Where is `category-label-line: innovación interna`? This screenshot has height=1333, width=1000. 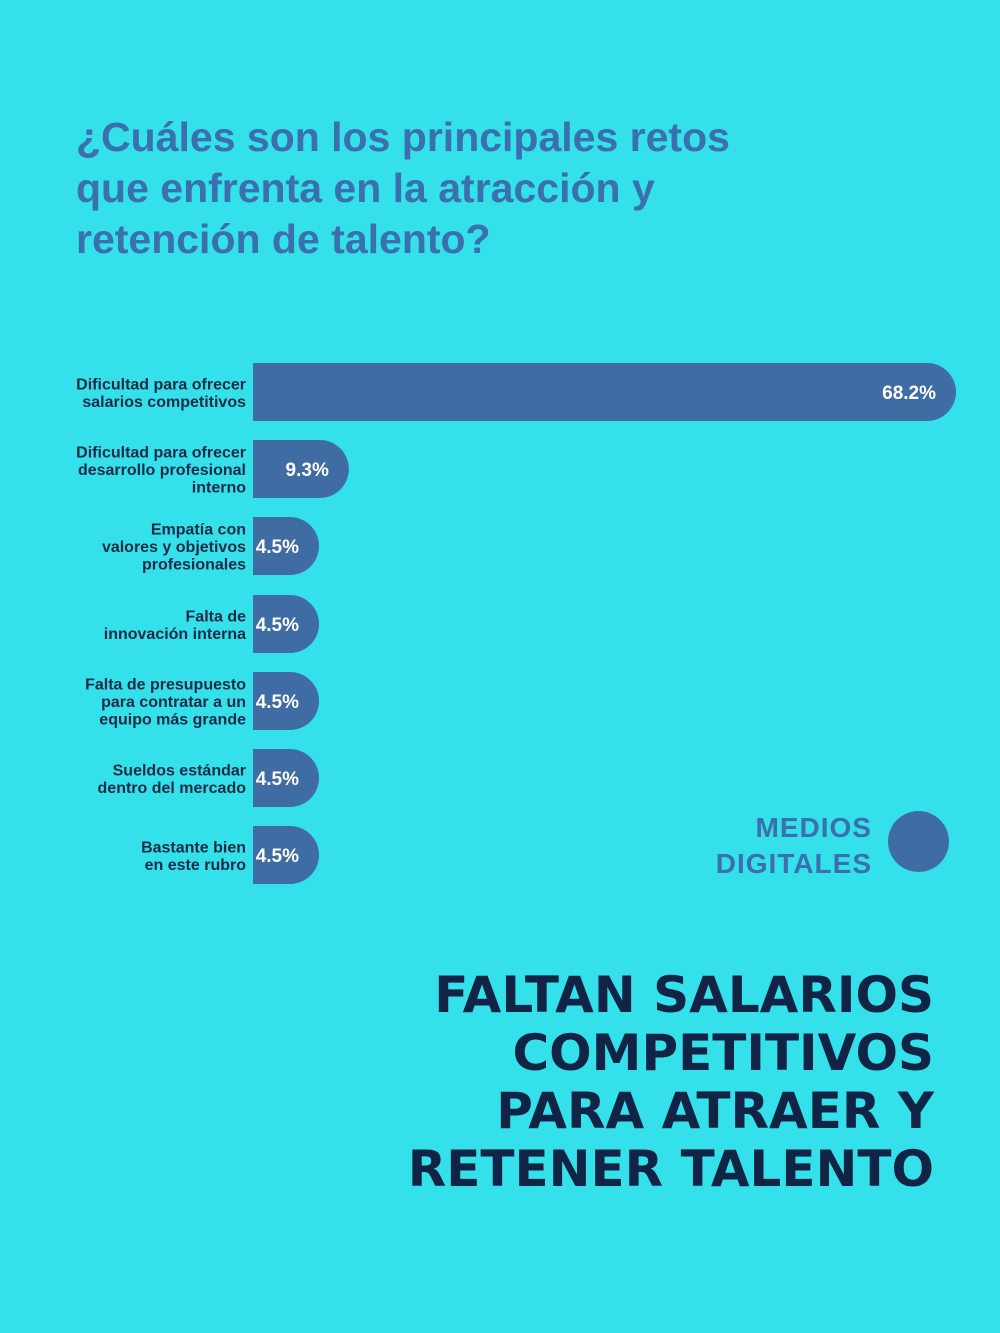
category-label-line: innovación interna is located at coordinates (175, 634).